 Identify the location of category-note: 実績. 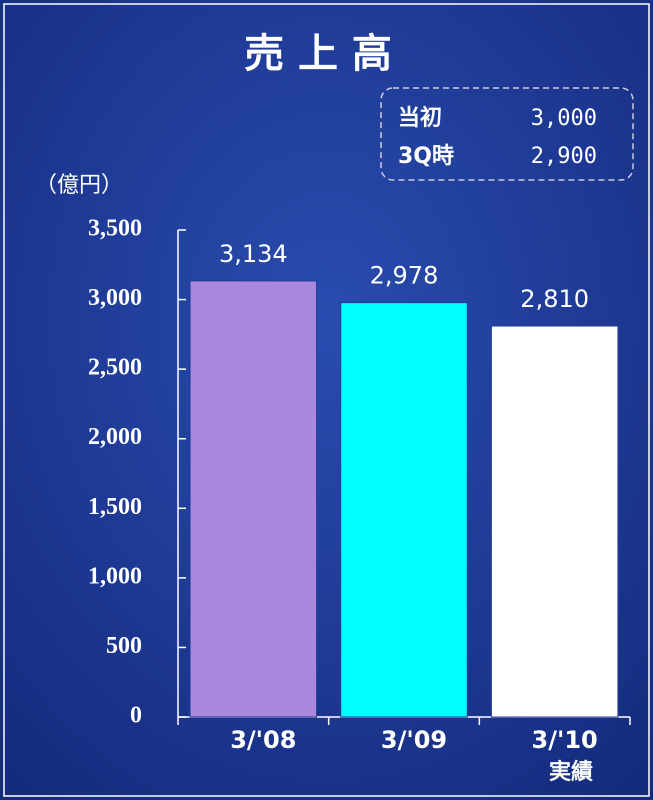
(571, 772).